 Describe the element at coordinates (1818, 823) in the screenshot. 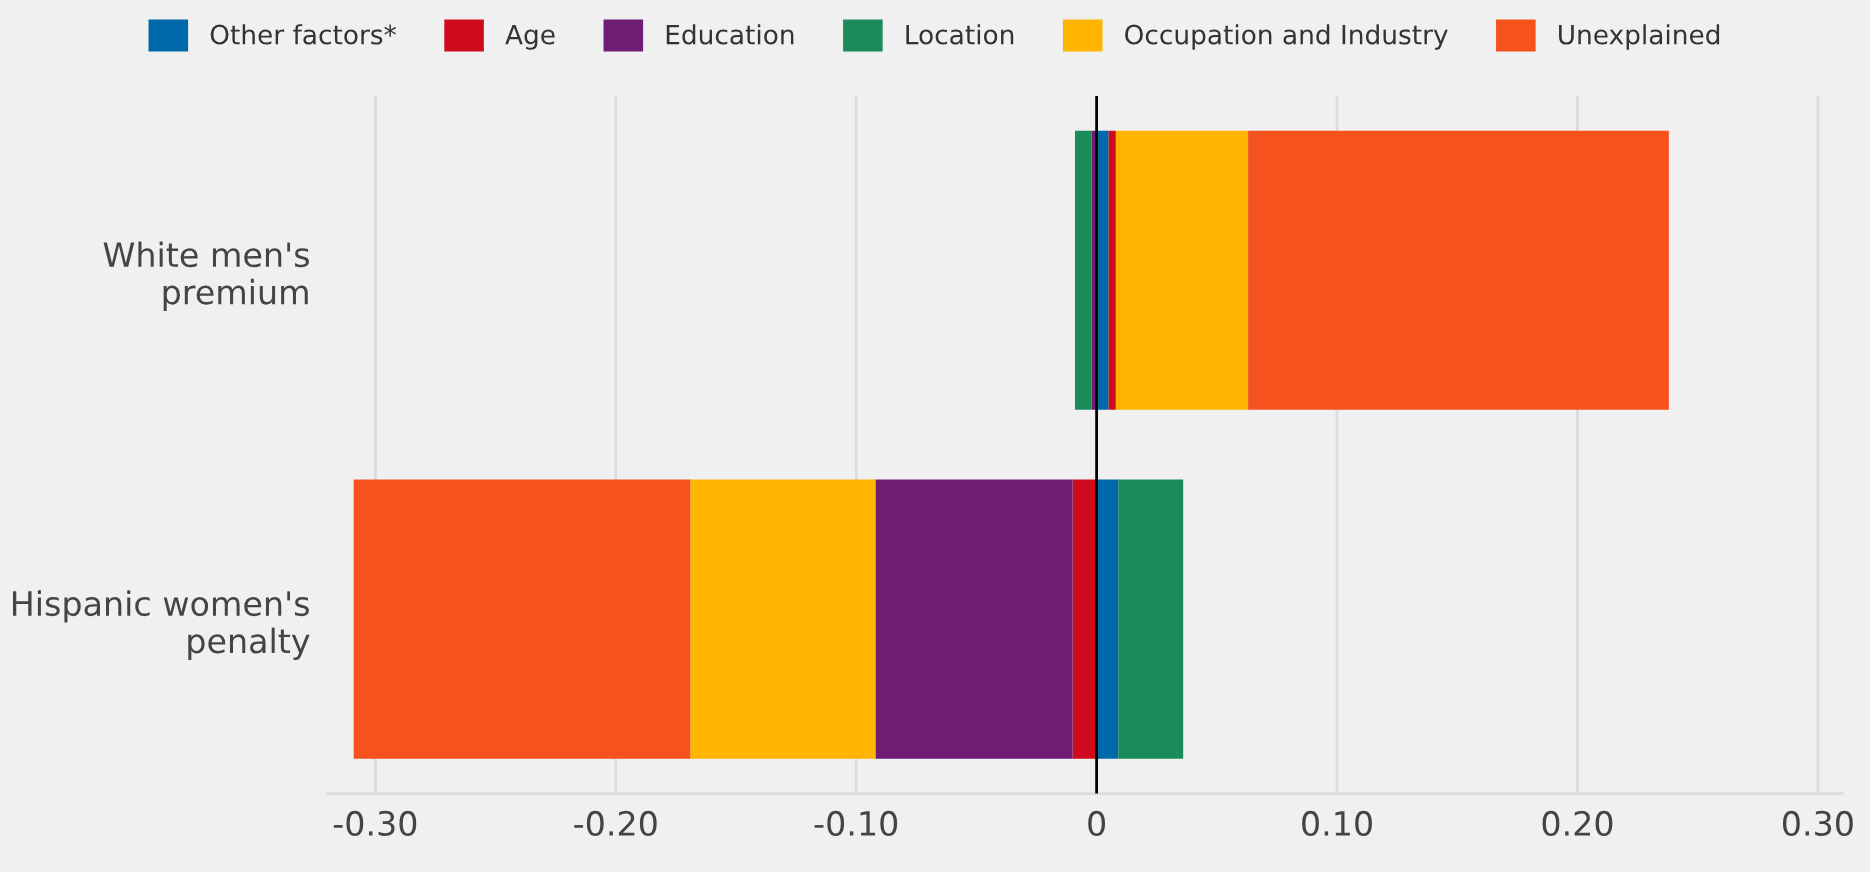

I see `x-tick-label: 0.30` at that location.